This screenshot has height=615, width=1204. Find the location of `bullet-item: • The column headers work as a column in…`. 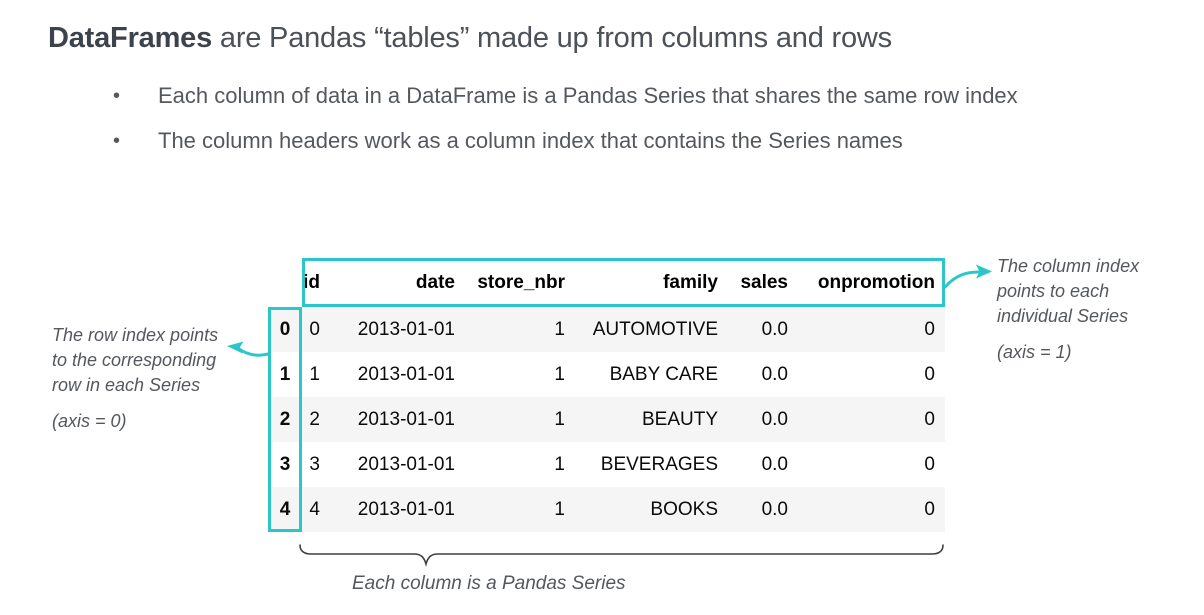

bullet-item: • The column headers work as a column in… is located at coordinates (565, 141).